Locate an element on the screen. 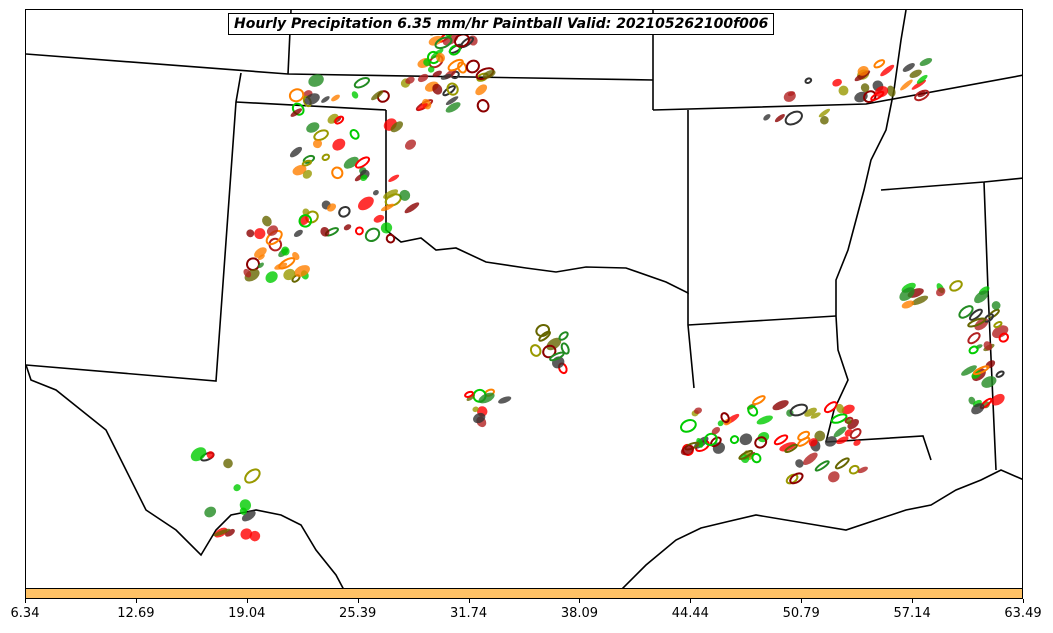 Image resolution: width=1053 pixels, height=633 pixels. gulf-coastline is located at coordinates (821, 528).